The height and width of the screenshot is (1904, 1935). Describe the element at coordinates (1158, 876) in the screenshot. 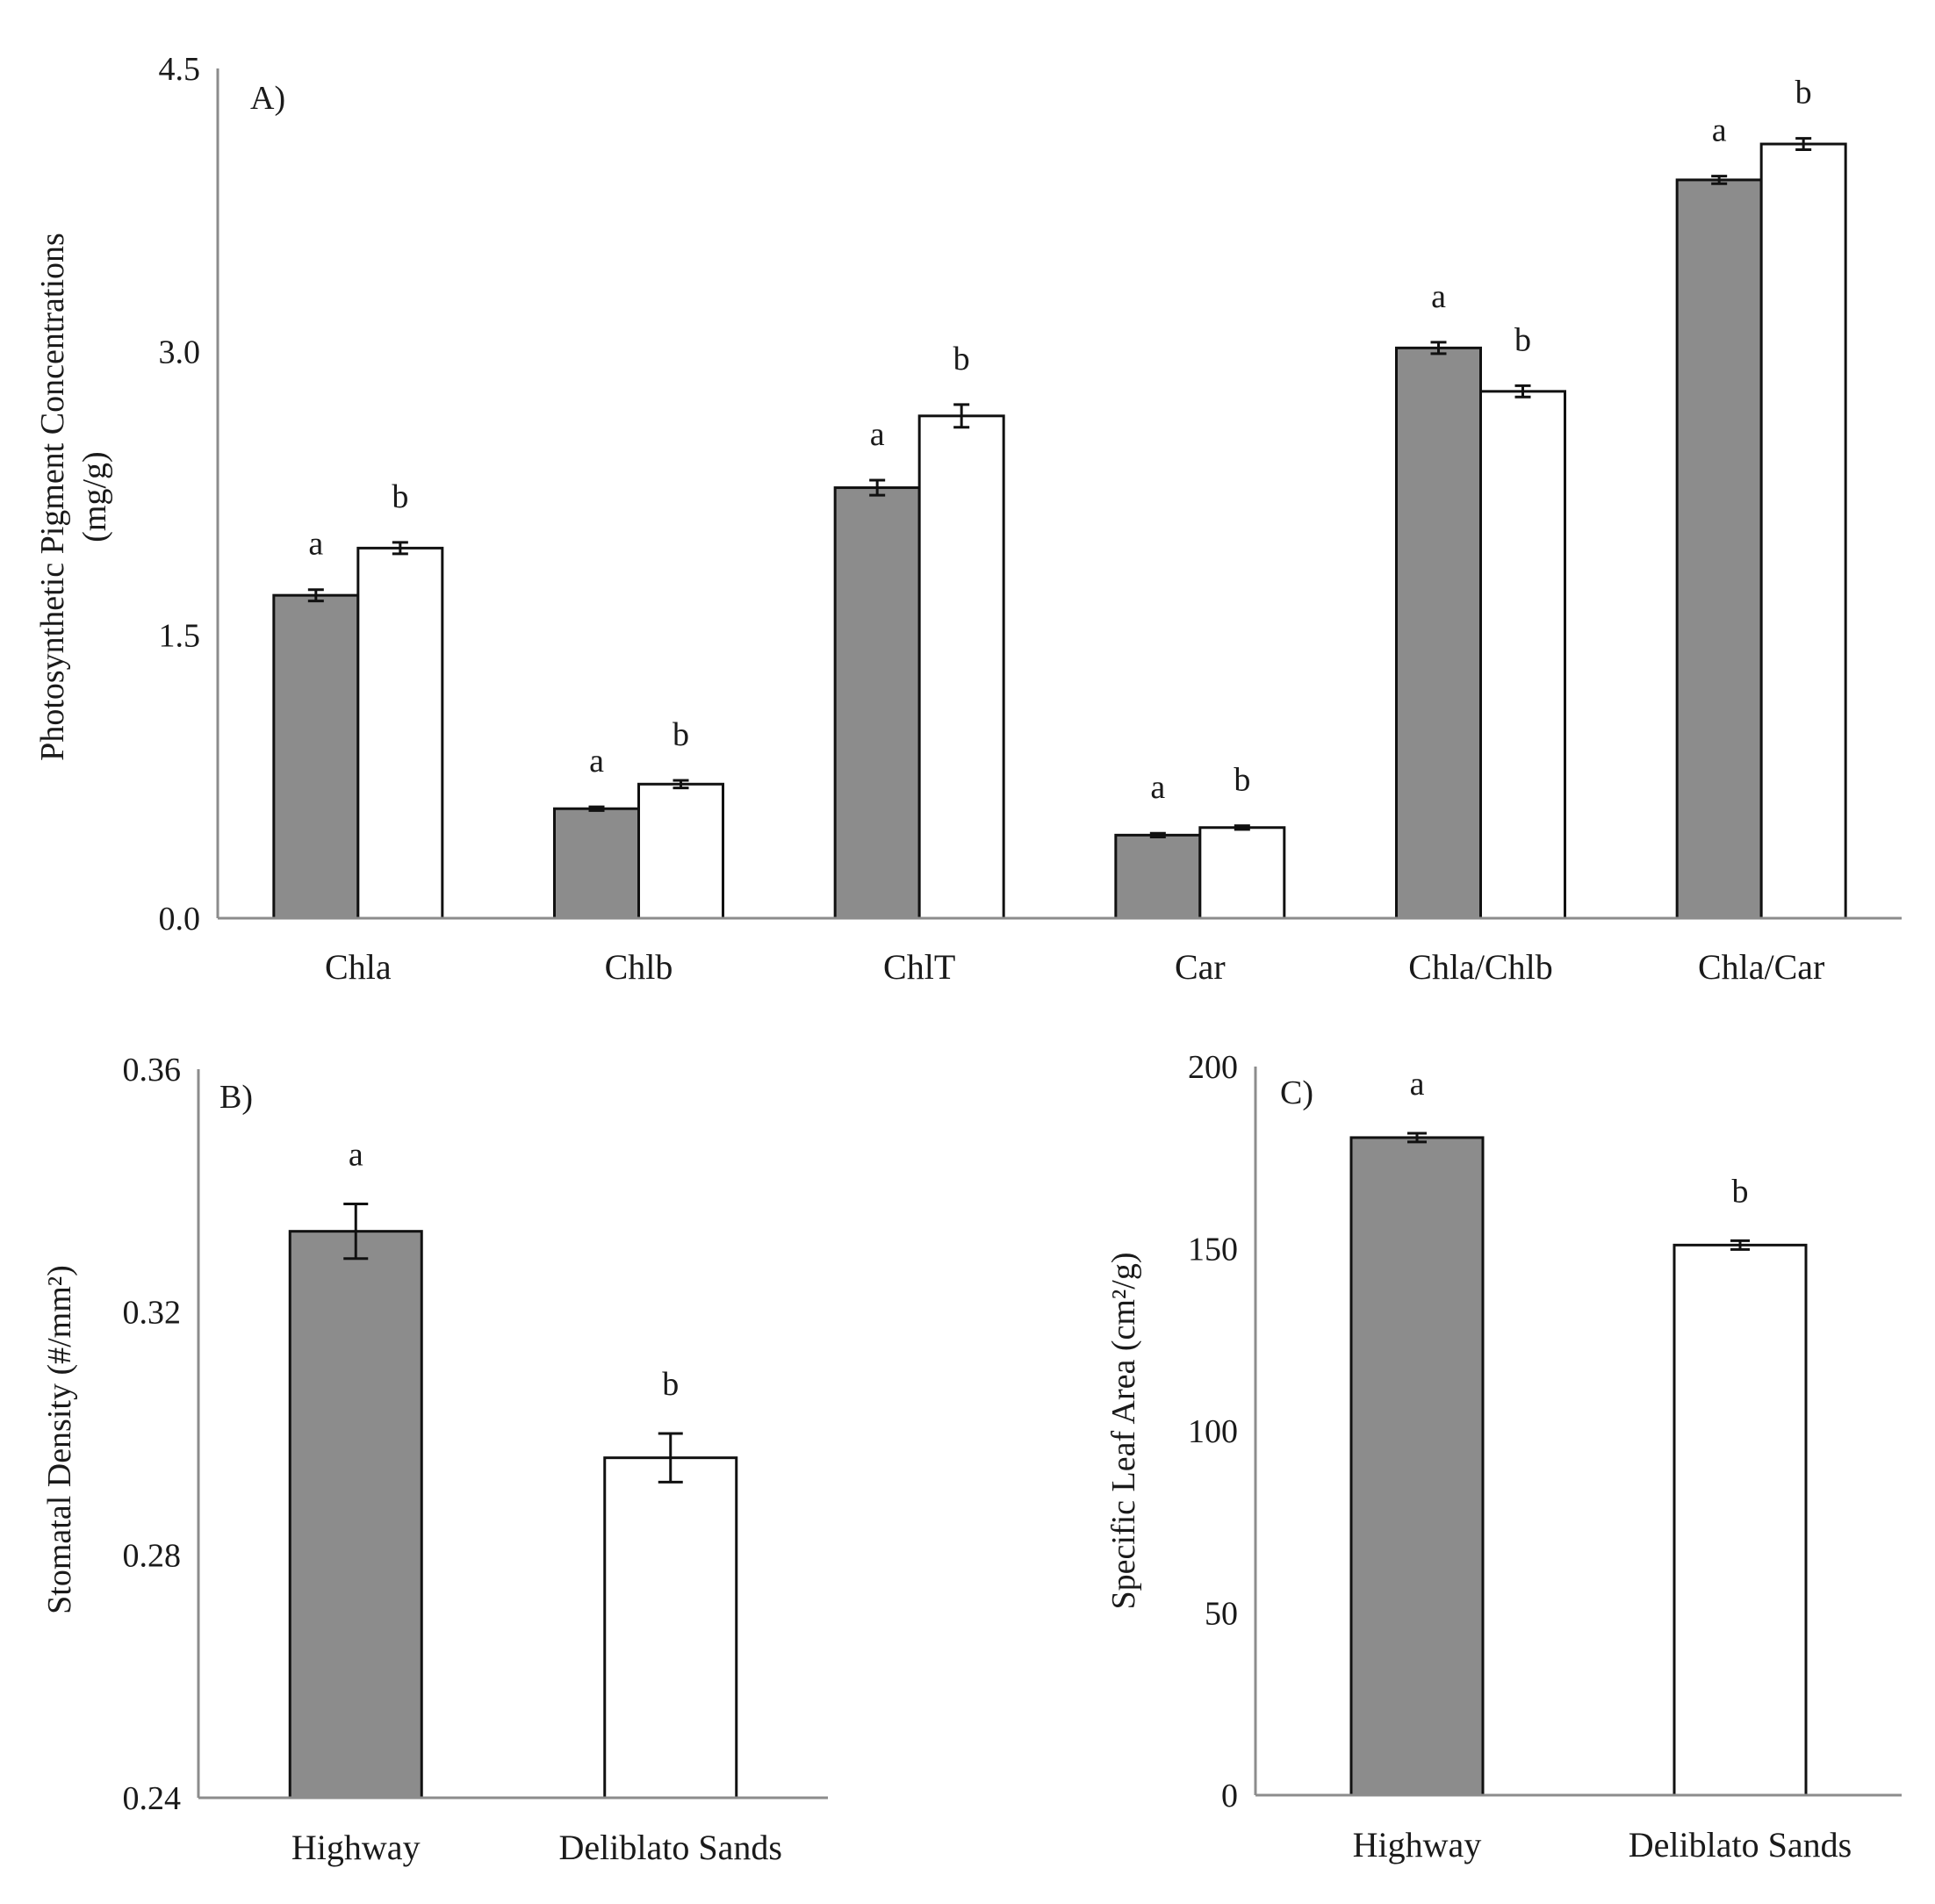

I see `bar-car-highway` at that location.